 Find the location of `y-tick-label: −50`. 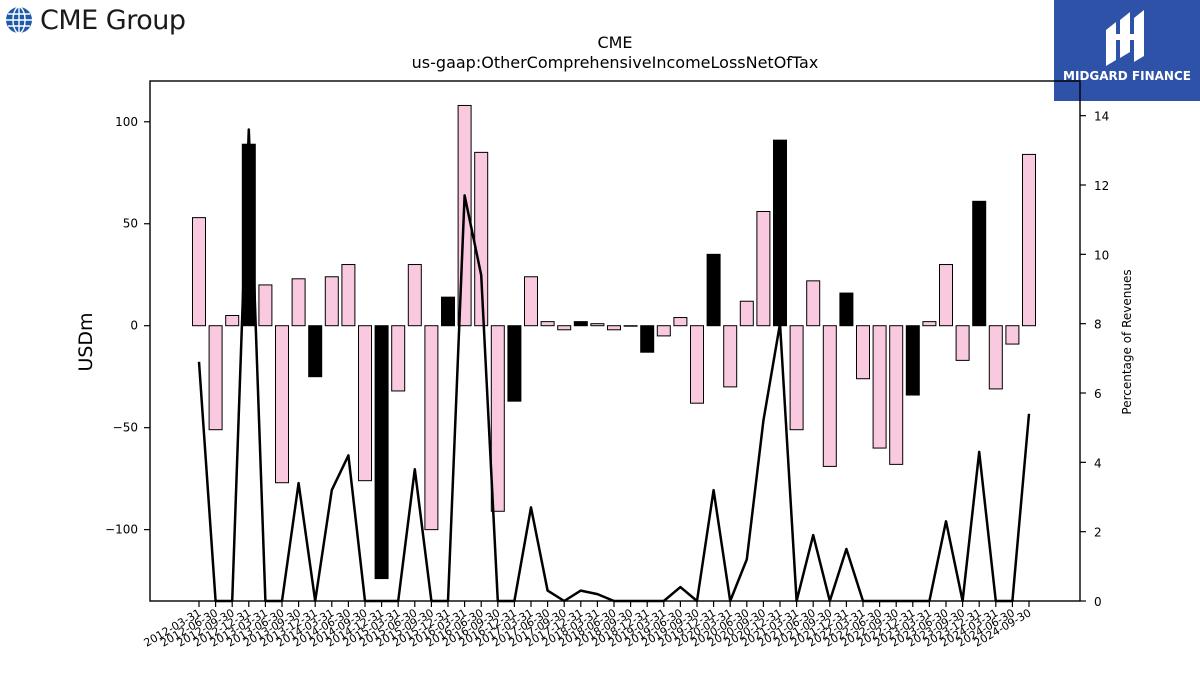

y-tick-label: −50 is located at coordinates (125, 428).